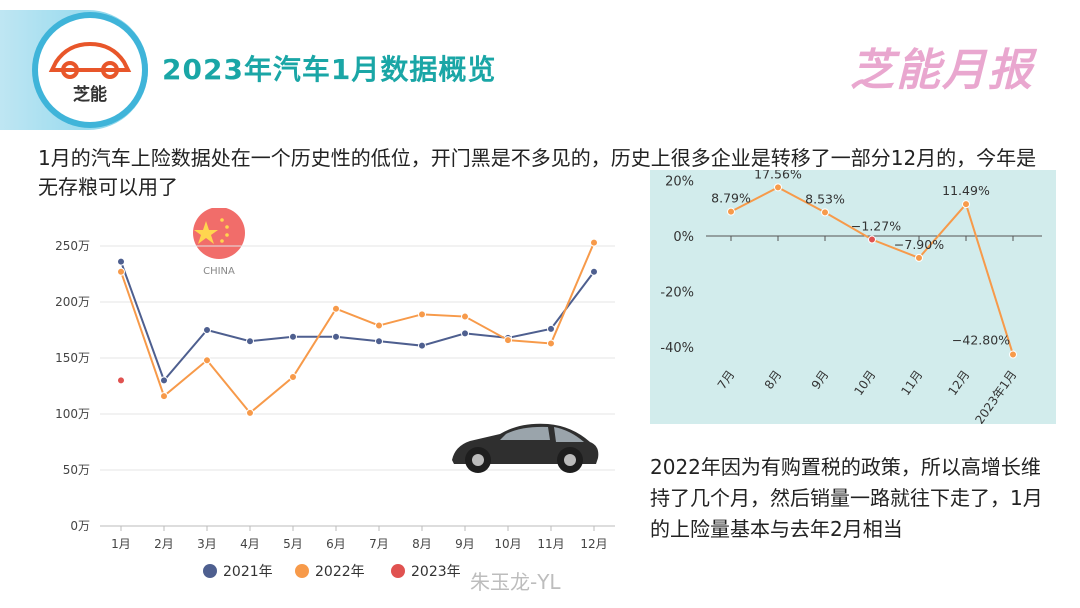  I want to click on data-label: 8.79%, so click(731, 198).